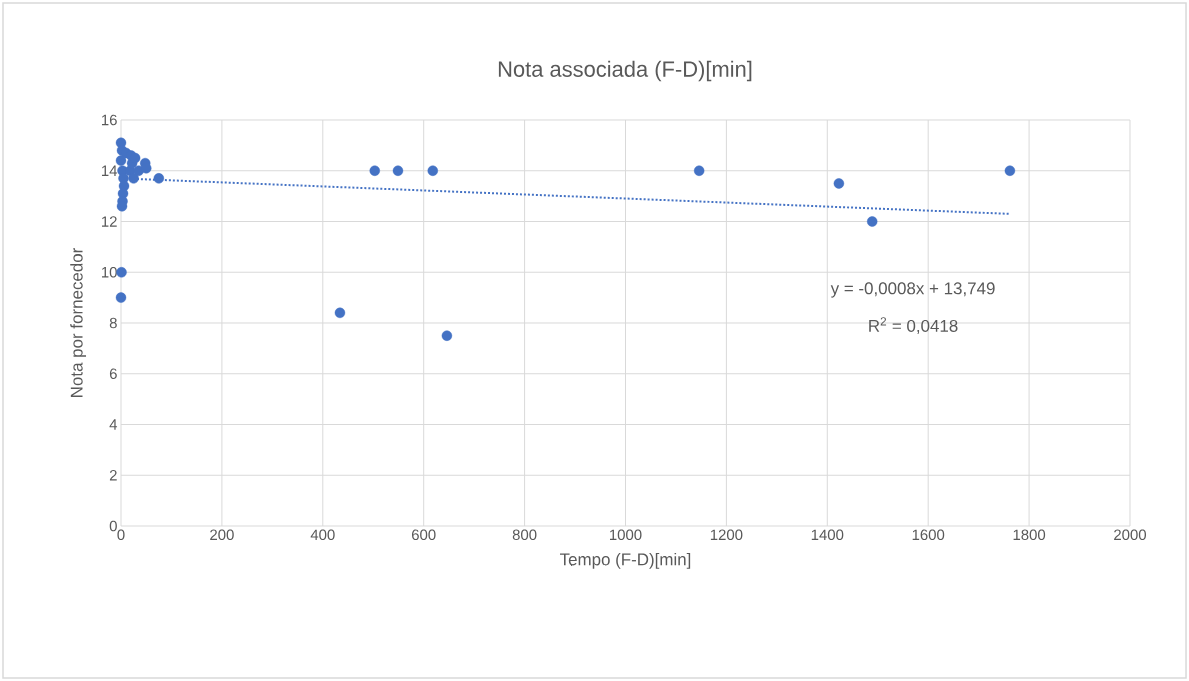 This screenshot has width=1189, height=681. Describe the element at coordinates (109, 272) in the screenshot. I see `y-tick-label: 10` at that location.